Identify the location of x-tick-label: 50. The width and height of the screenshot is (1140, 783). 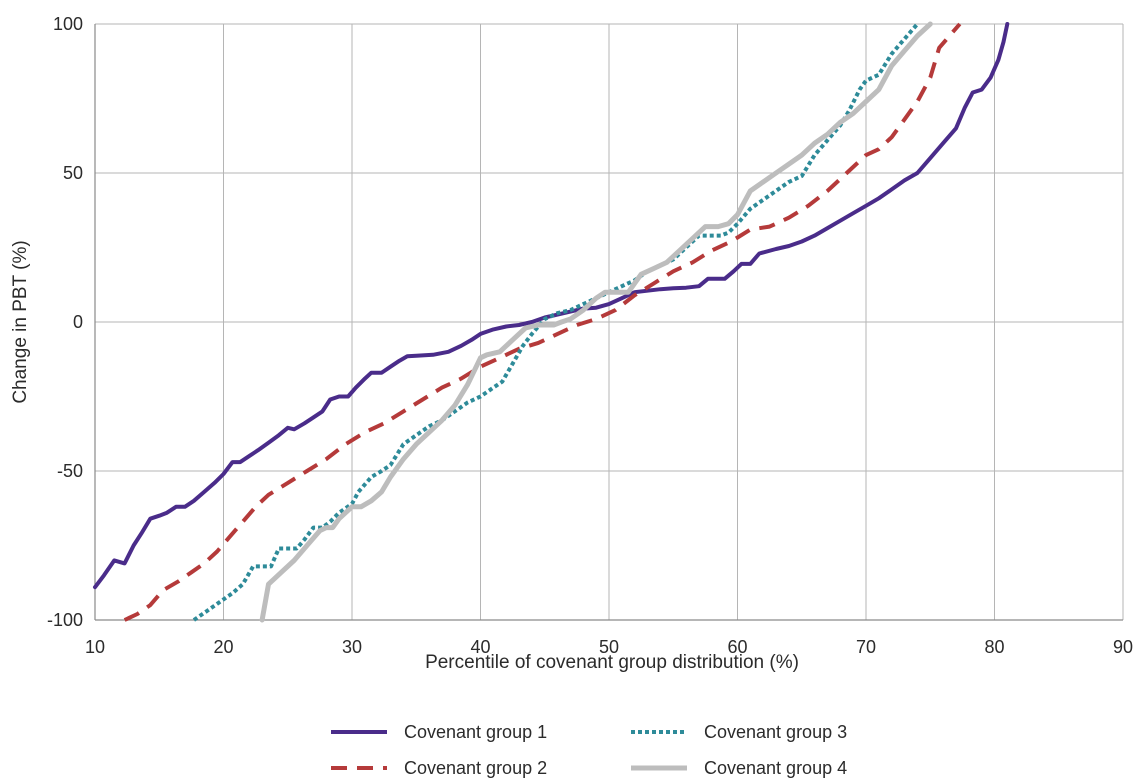
(609, 647).